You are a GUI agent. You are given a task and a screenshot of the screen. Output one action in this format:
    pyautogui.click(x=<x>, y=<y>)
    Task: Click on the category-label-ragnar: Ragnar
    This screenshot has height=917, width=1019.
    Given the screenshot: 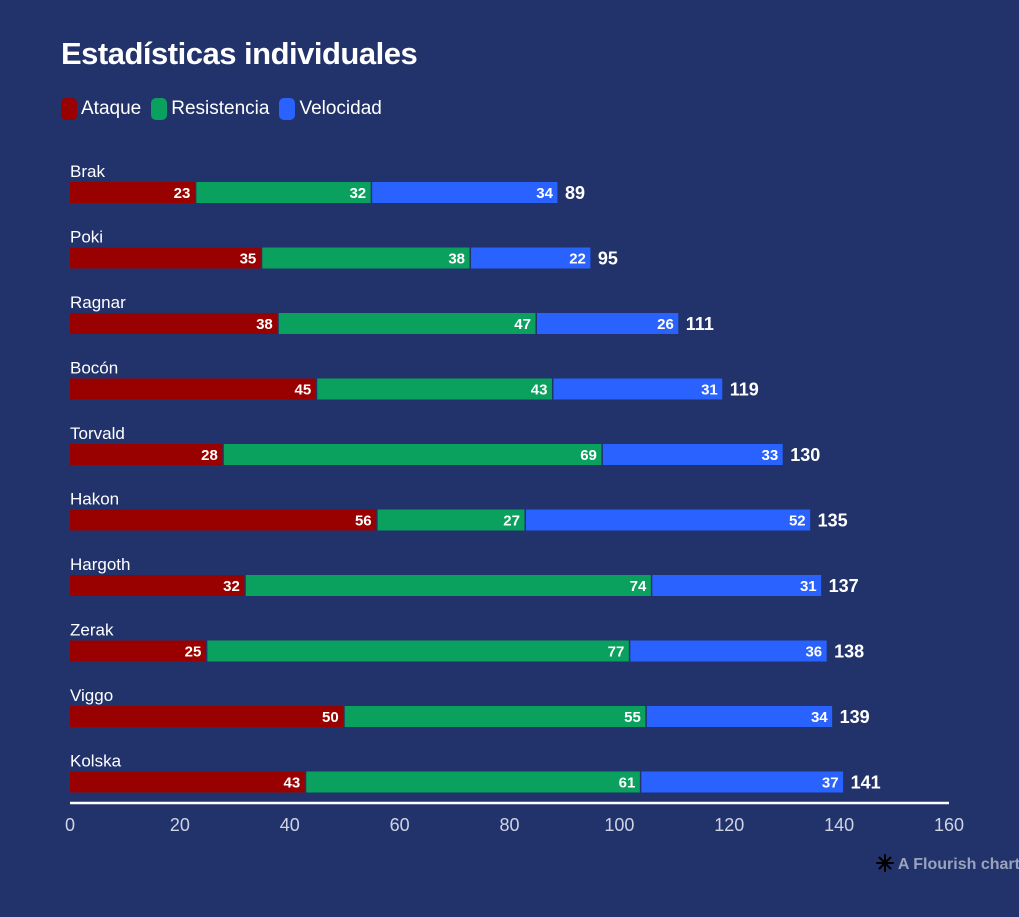 What is the action you would take?
    pyautogui.click(x=98, y=302)
    